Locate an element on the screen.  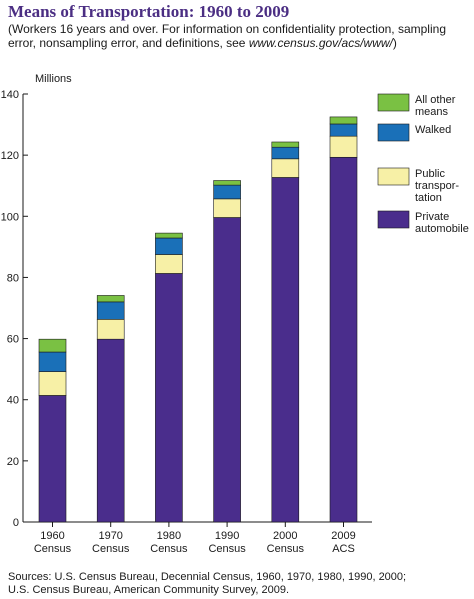
legend-label: means is located at coordinates (432, 112).